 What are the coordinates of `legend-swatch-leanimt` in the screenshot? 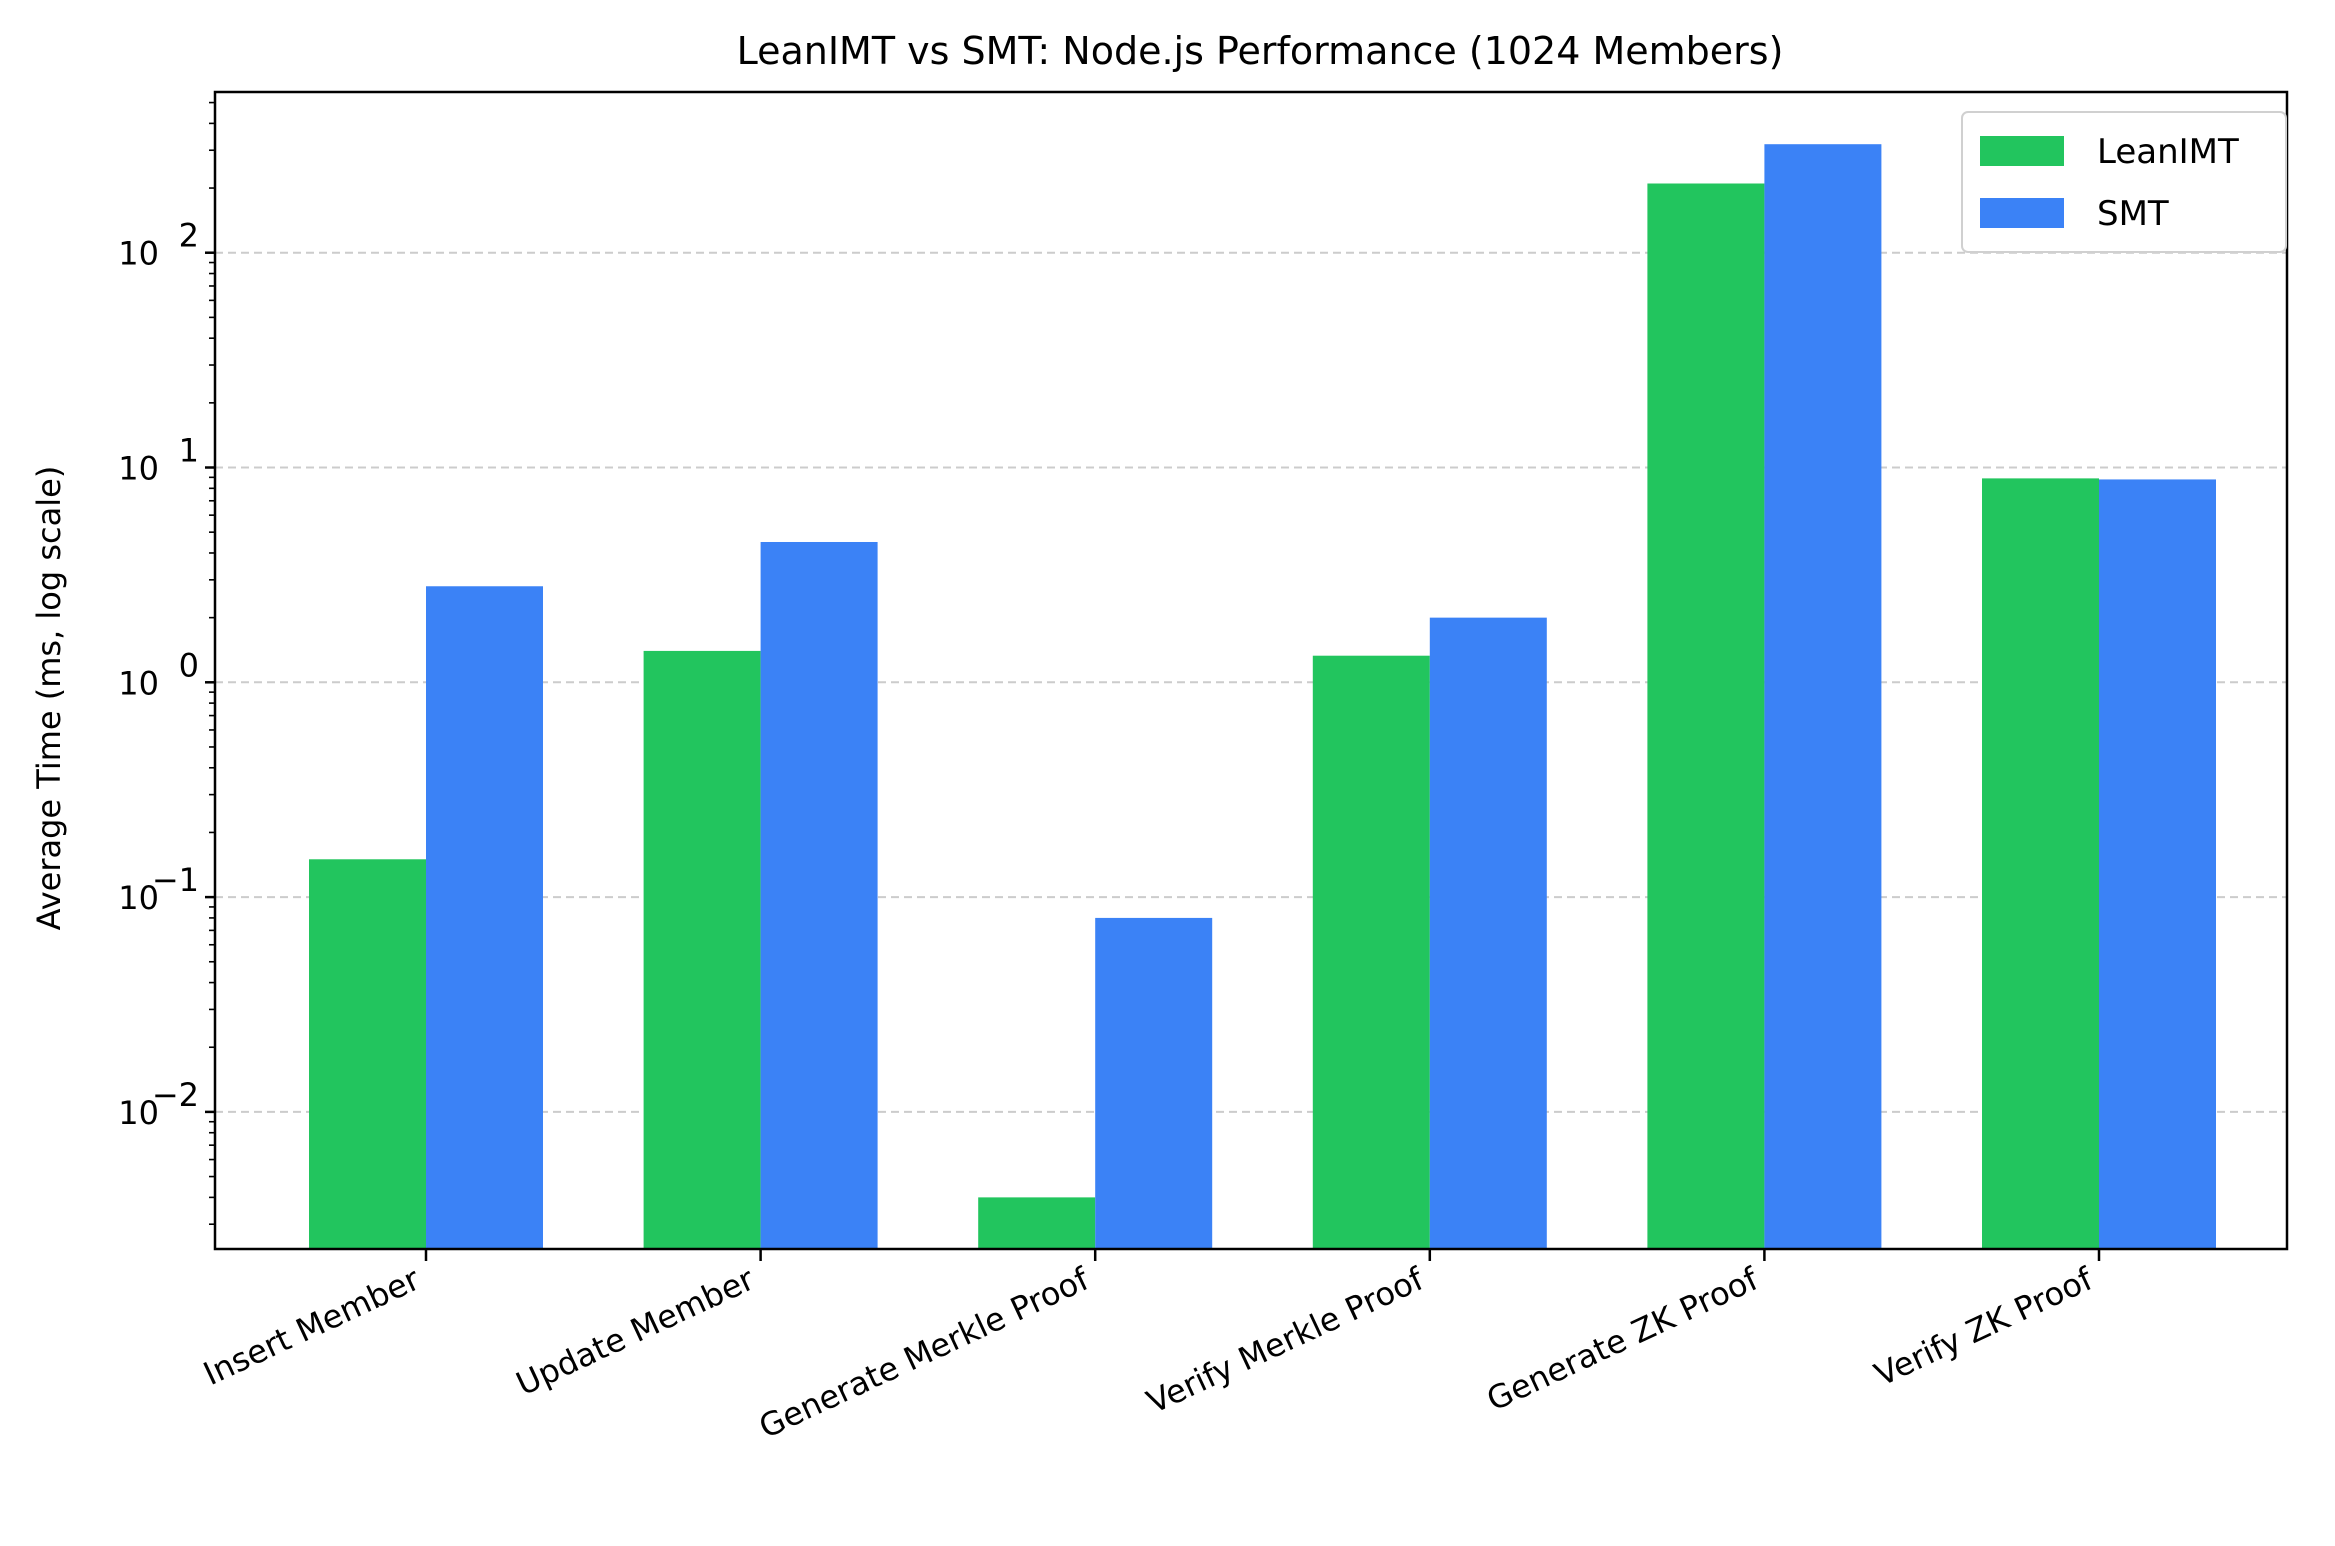 It's located at (2022, 151).